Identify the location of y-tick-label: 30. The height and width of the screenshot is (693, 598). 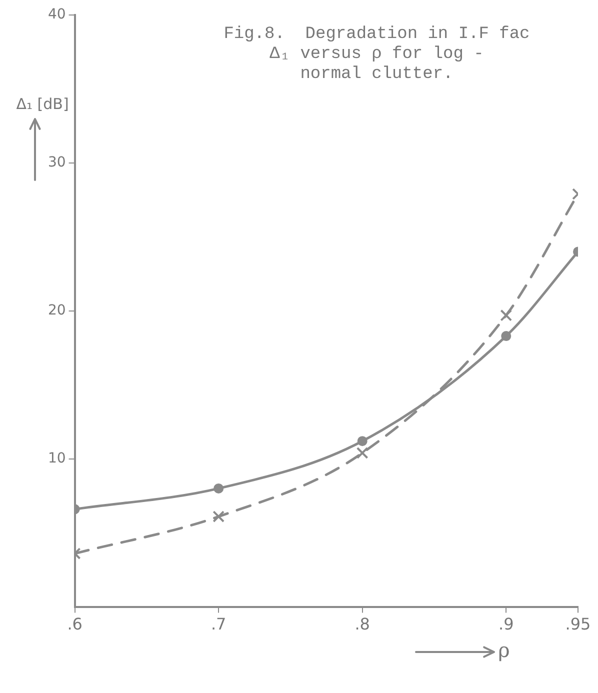
(57, 162).